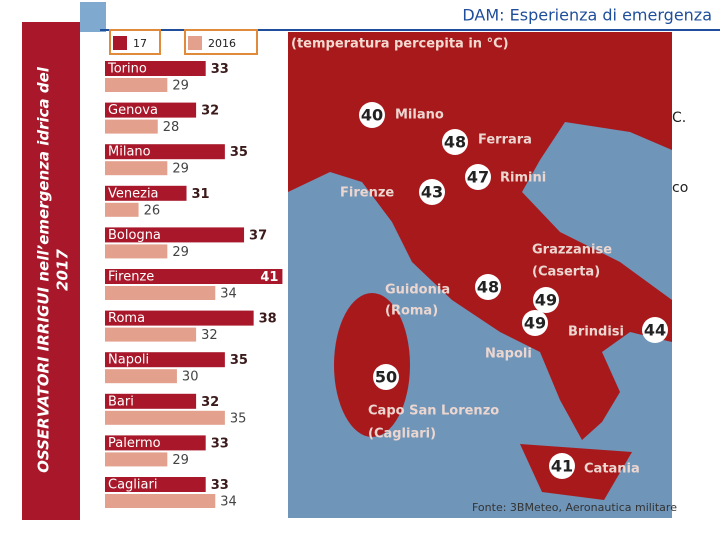  I want to click on category-label: Genova, so click(133, 110).